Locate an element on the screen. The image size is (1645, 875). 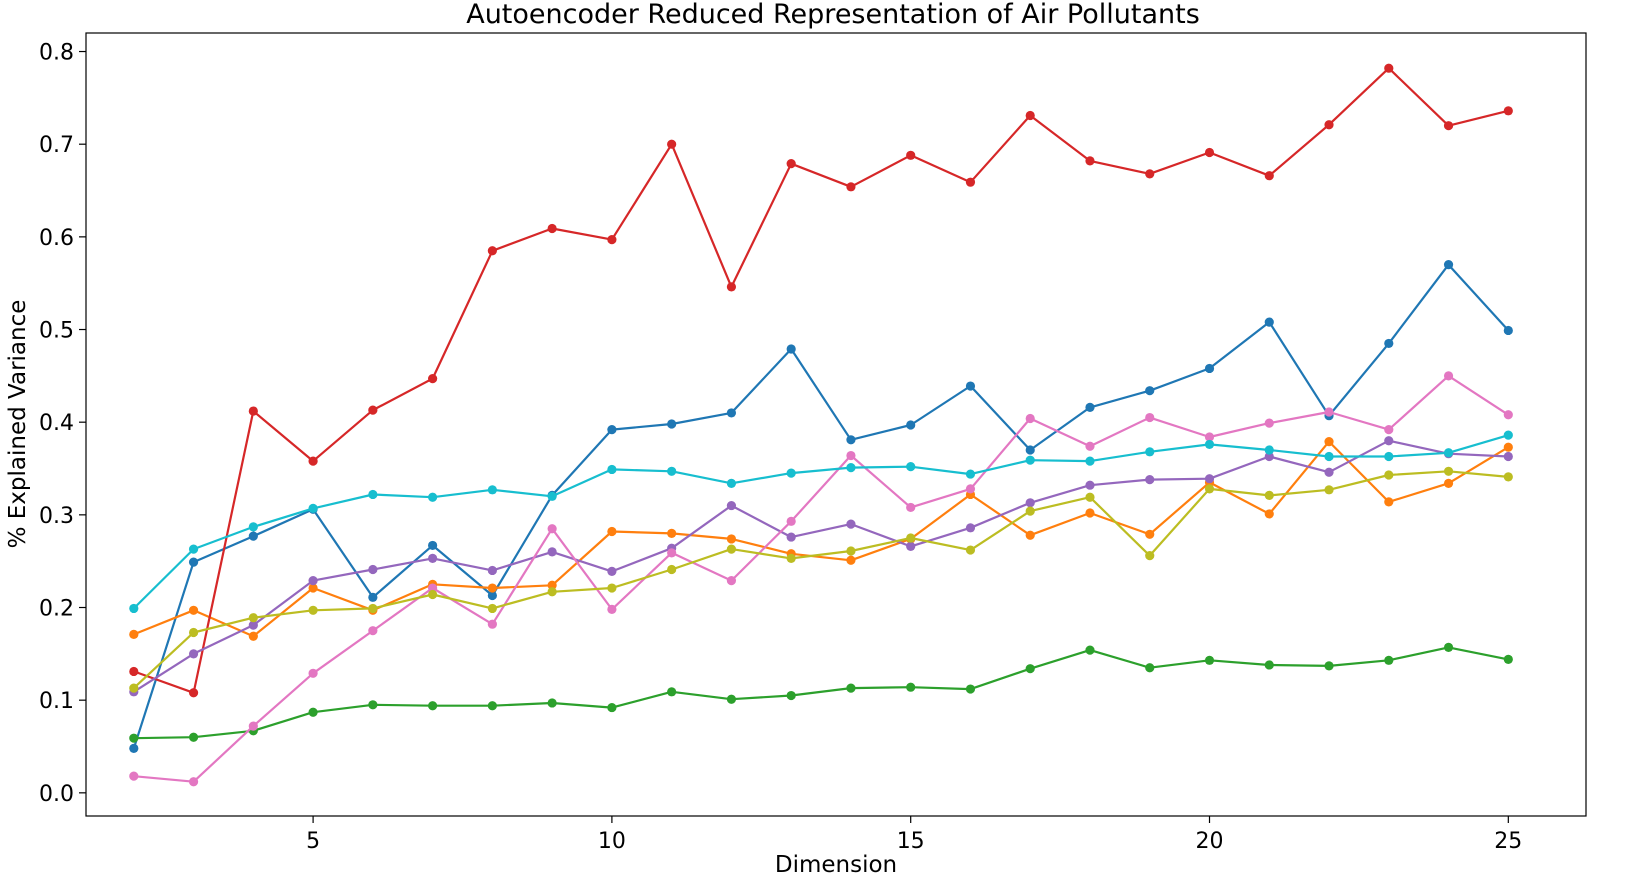
y-tick-label: 0.2 is located at coordinates (56, 609).